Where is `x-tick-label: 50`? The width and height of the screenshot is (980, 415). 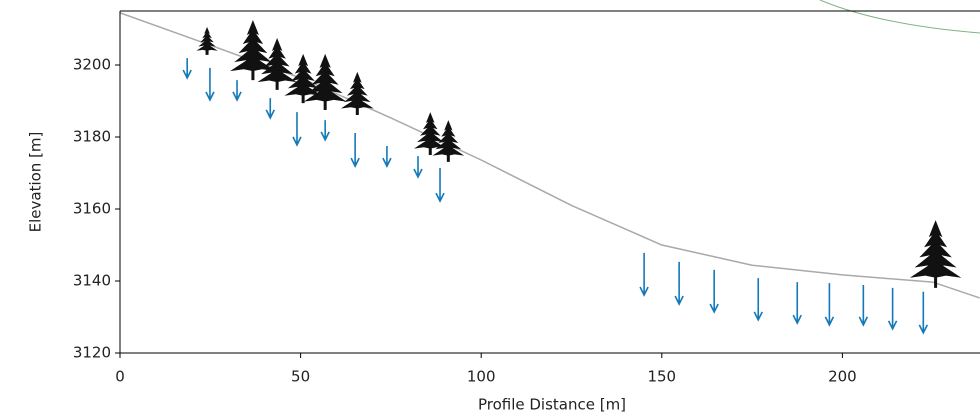 x-tick-label: 50 is located at coordinates (300, 377).